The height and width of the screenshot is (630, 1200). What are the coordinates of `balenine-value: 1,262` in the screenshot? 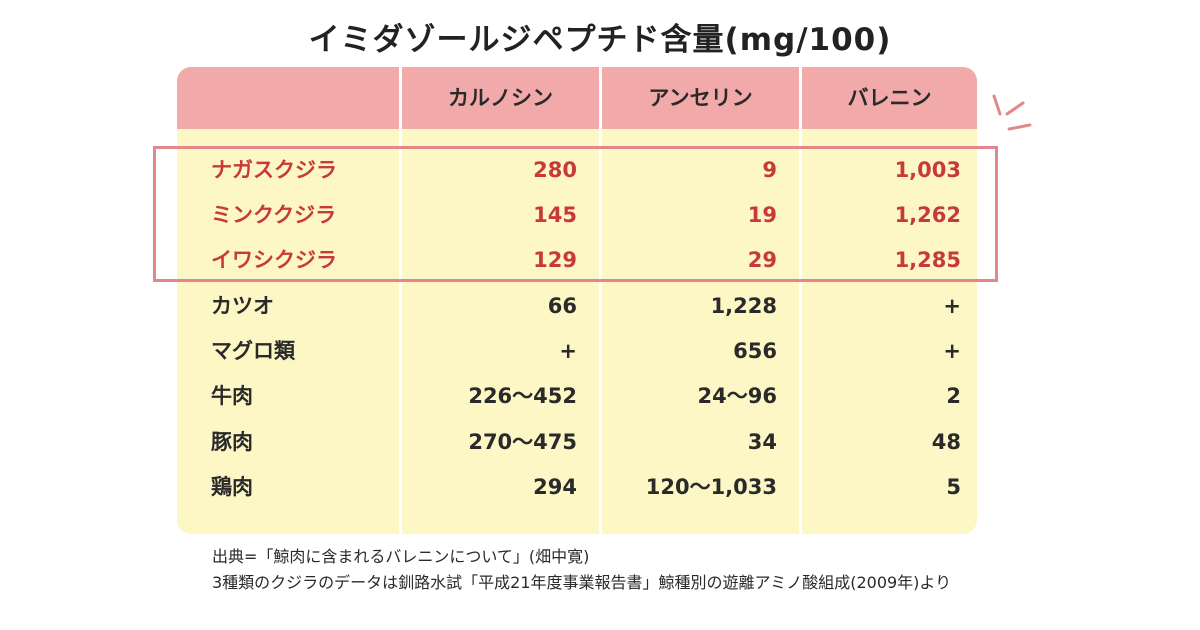 It's located at (927, 215).